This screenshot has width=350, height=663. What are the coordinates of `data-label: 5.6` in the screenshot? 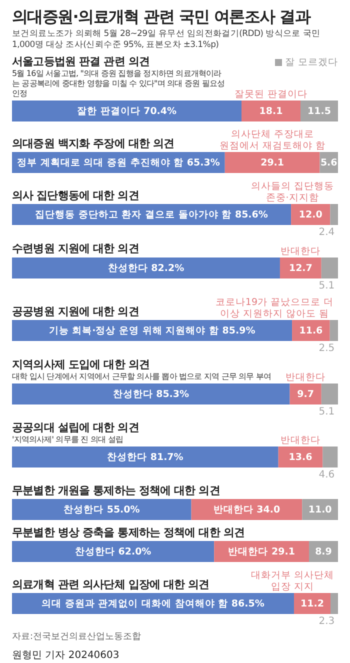 It's located at (329, 163).